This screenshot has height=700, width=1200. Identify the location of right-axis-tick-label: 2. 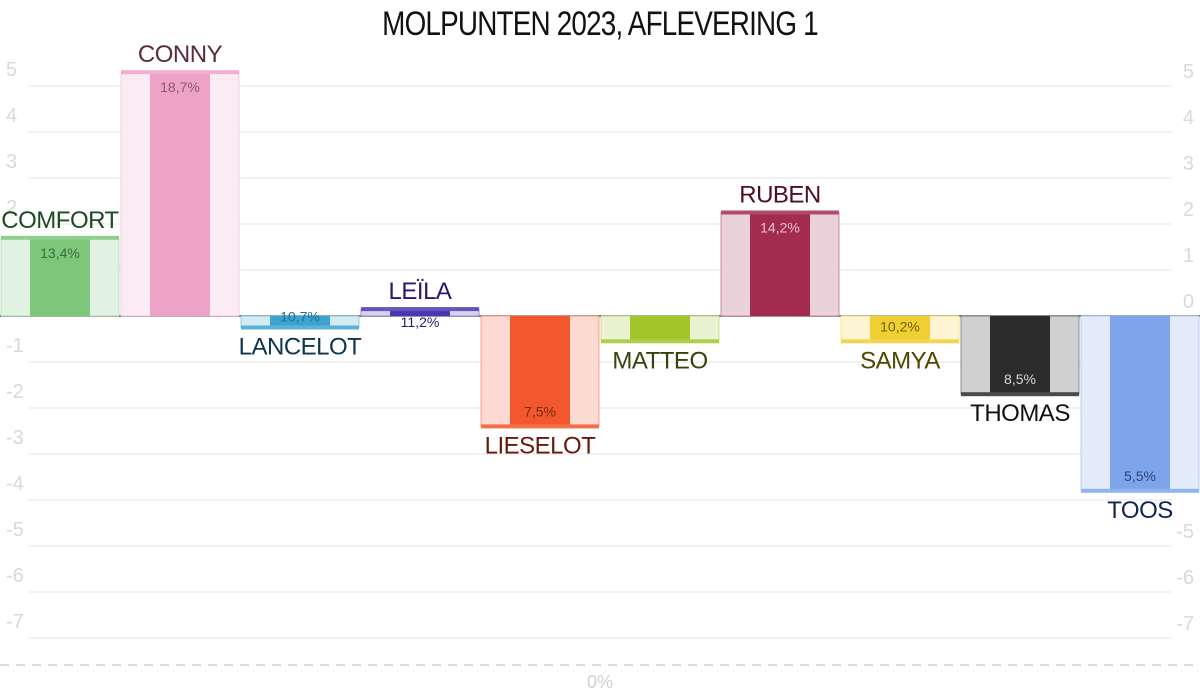
(1188, 210).